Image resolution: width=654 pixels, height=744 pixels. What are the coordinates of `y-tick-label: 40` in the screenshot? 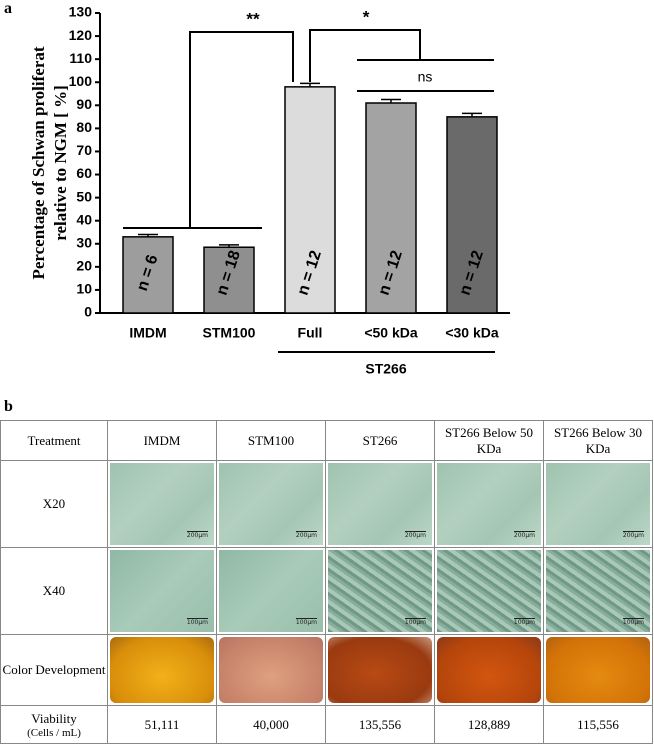 It's located at (84, 219).